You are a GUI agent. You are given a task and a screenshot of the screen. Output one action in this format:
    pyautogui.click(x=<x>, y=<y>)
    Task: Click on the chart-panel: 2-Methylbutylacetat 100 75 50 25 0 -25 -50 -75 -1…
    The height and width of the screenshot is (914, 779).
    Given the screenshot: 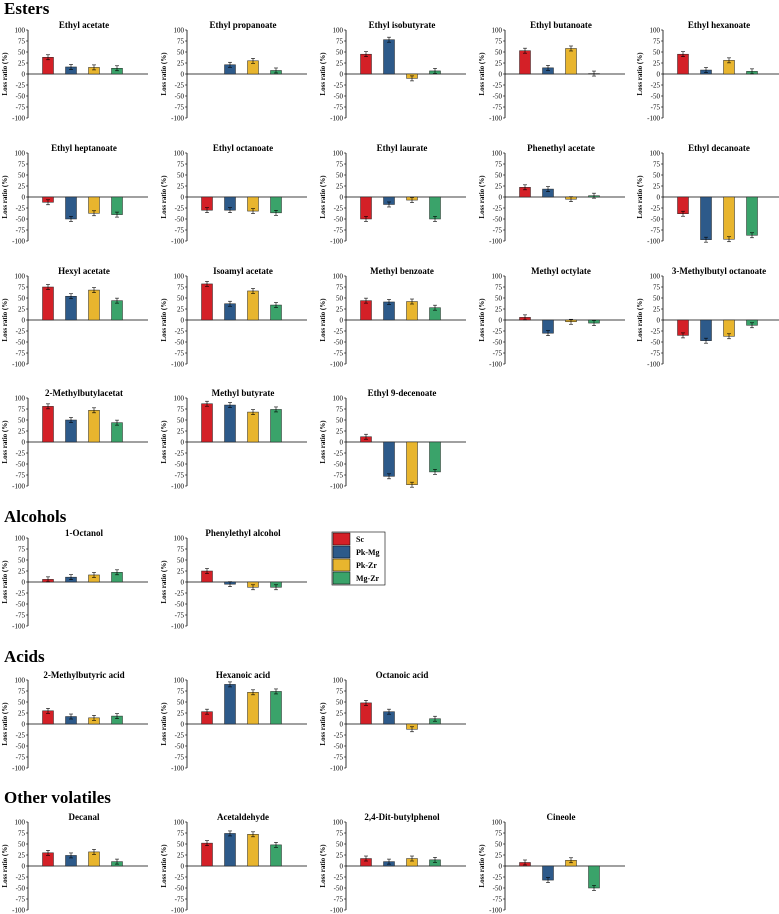 What is the action you would take?
    pyautogui.click(x=74, y=439)
    